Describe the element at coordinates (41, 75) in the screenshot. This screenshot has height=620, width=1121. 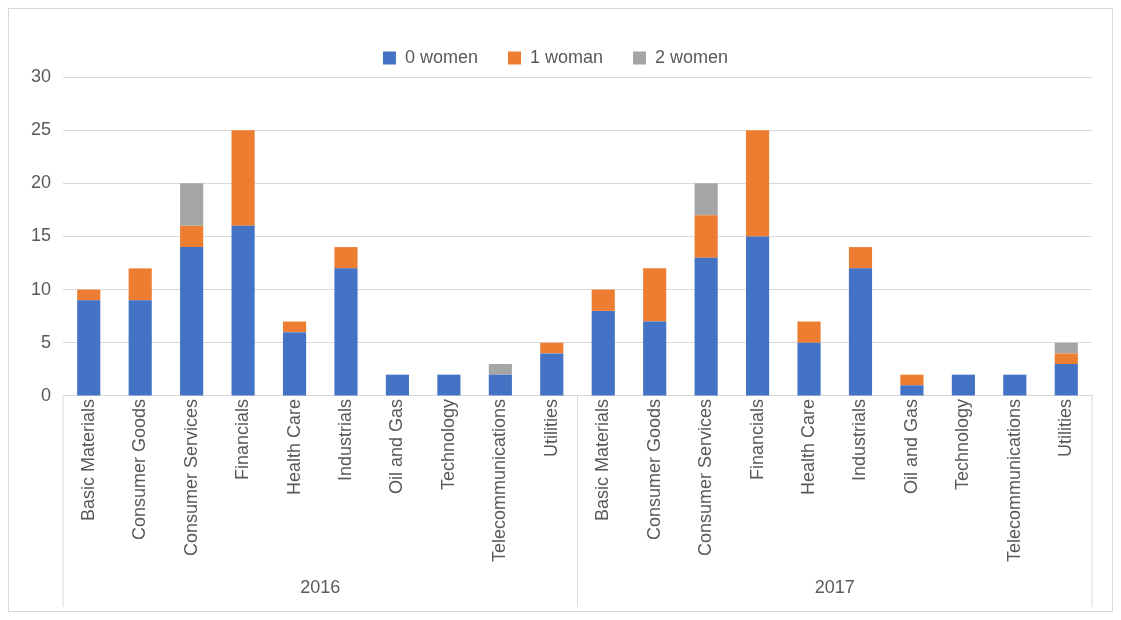
I see `y-tick-label: 30` at that location.